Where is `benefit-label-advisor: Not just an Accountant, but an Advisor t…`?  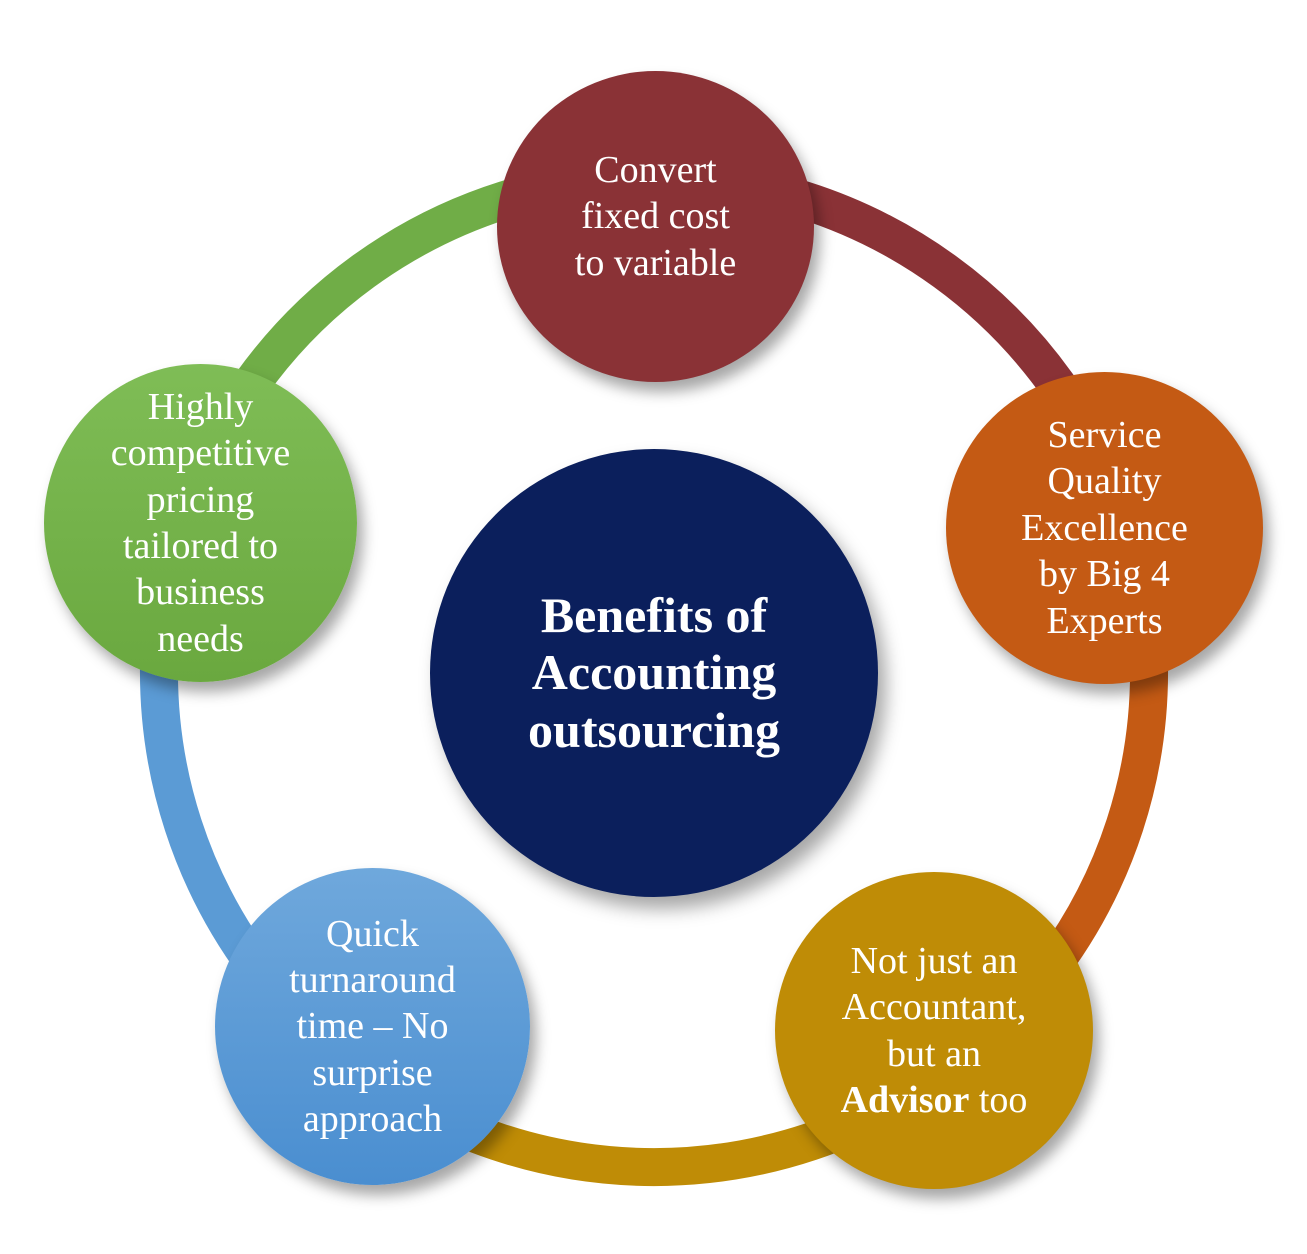 benefit-label-advisor: Not just an Accountant, but an Advisor t… is located at coordinates (934, 1030).